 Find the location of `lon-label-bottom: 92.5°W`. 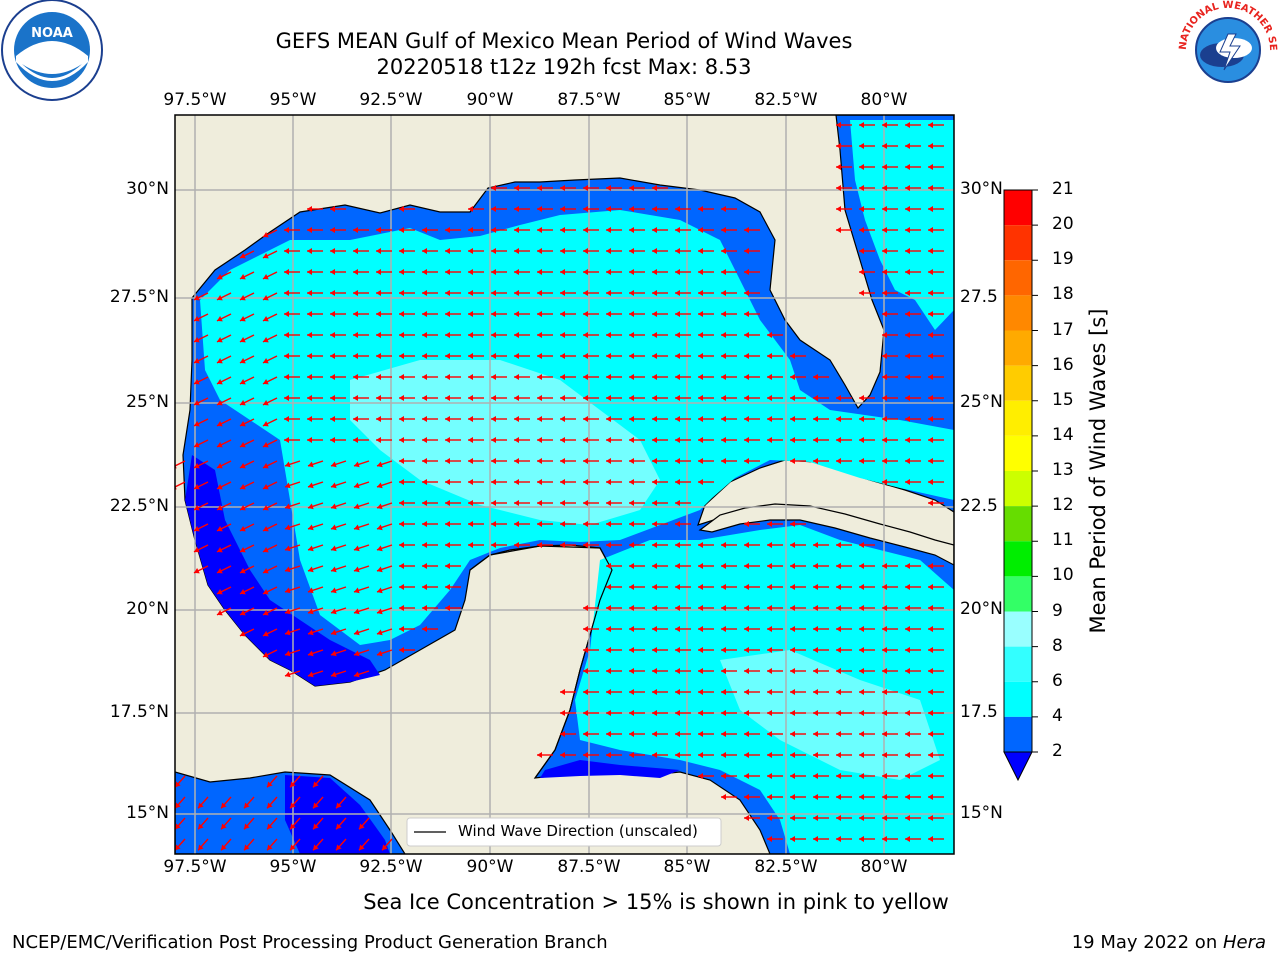

lon-label-bottom: 92.5°W is located at coordinates (391, 867).